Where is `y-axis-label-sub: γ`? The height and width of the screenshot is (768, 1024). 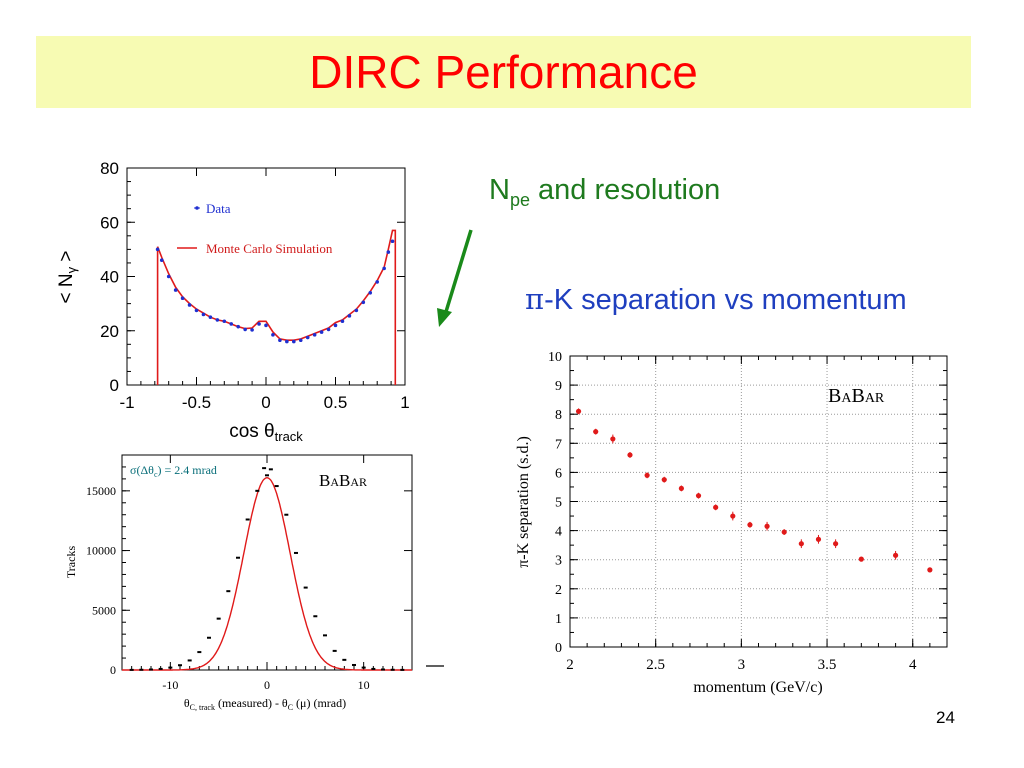
y-axis-label-sub: γ is located at coordinates (71, 269).